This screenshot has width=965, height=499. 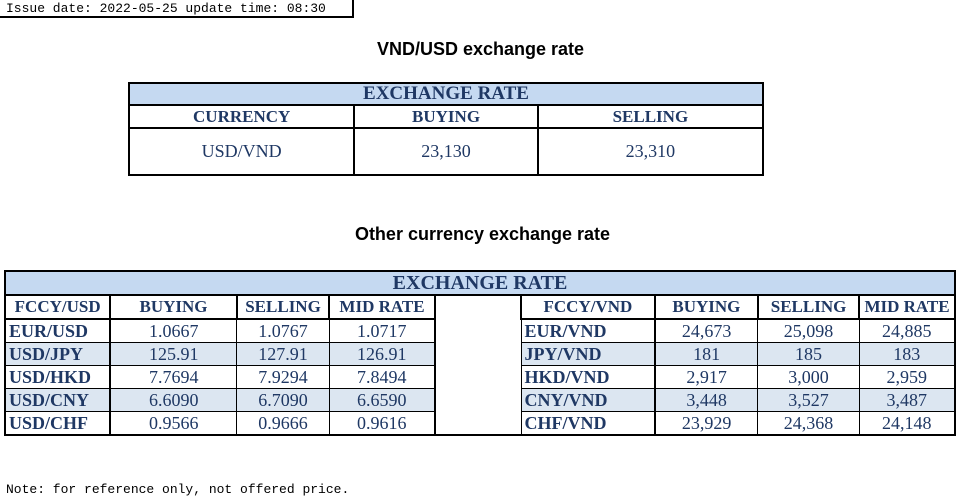 What do you see at coordinates (173, 354) in the screenshot?
I see `buying-cell: 125.91` at bounding box center [173, 354].